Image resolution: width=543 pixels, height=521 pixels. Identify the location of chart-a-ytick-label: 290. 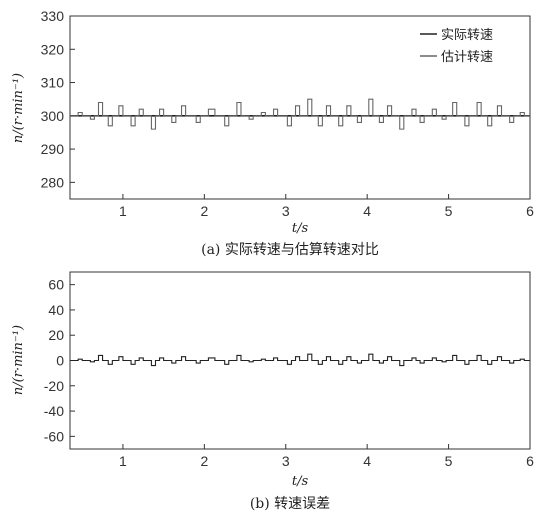
(53, 149).